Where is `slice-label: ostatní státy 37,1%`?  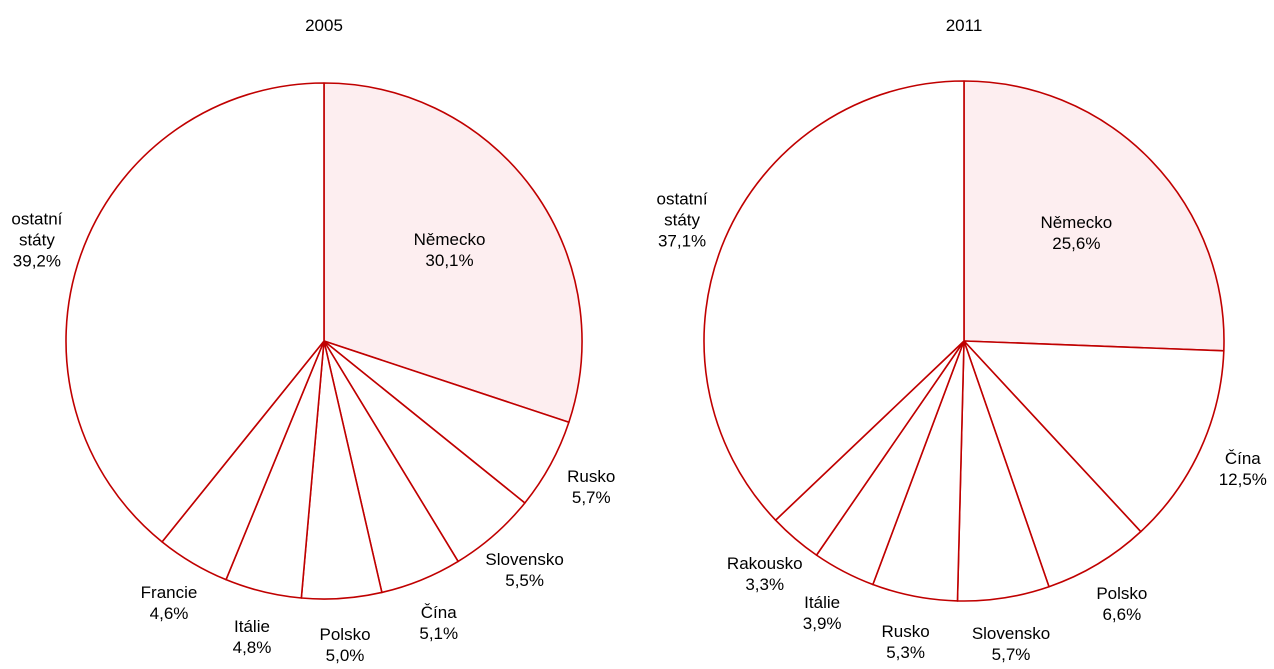
slice-label: ostatní státy 37,1% is located at coordinates (682, 220).